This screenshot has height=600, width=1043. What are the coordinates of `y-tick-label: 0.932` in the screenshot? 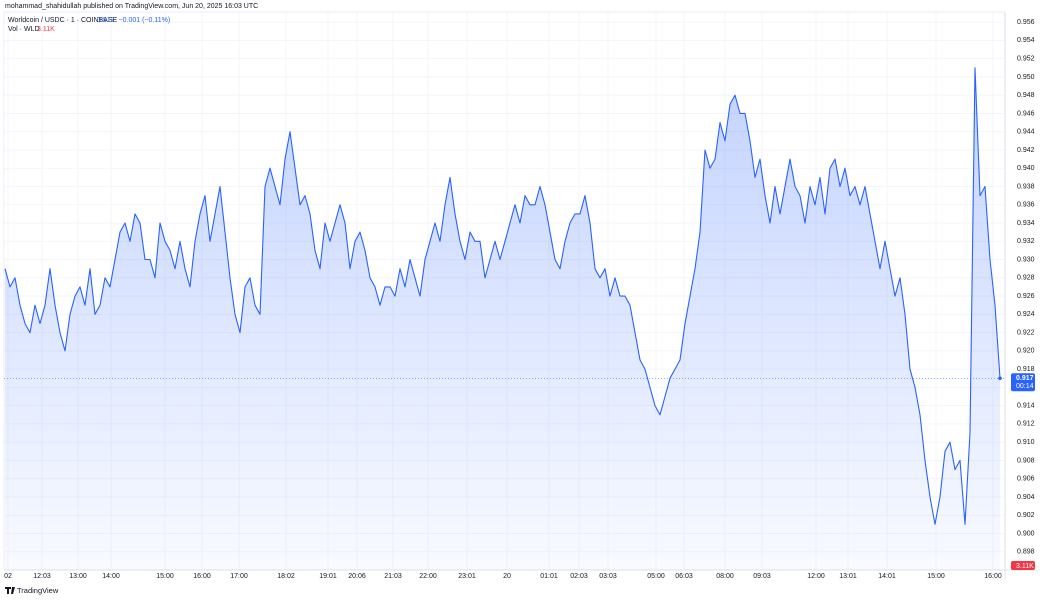 It's located at (1026, 241).